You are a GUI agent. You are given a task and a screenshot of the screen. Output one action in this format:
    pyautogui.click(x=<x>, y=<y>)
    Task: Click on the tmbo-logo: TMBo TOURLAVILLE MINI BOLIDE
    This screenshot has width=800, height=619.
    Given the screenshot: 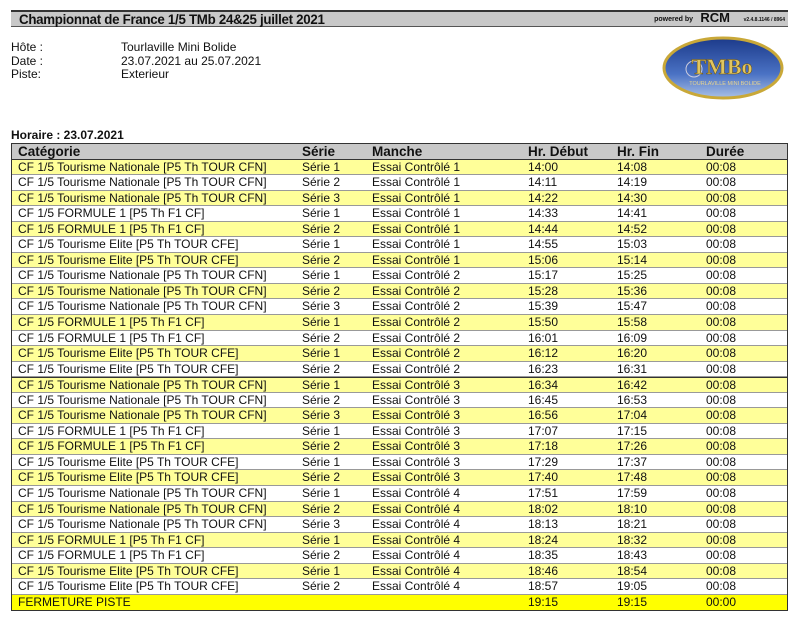 What is the action you would take?
    pyautogui.click(x=723, y=68)
    